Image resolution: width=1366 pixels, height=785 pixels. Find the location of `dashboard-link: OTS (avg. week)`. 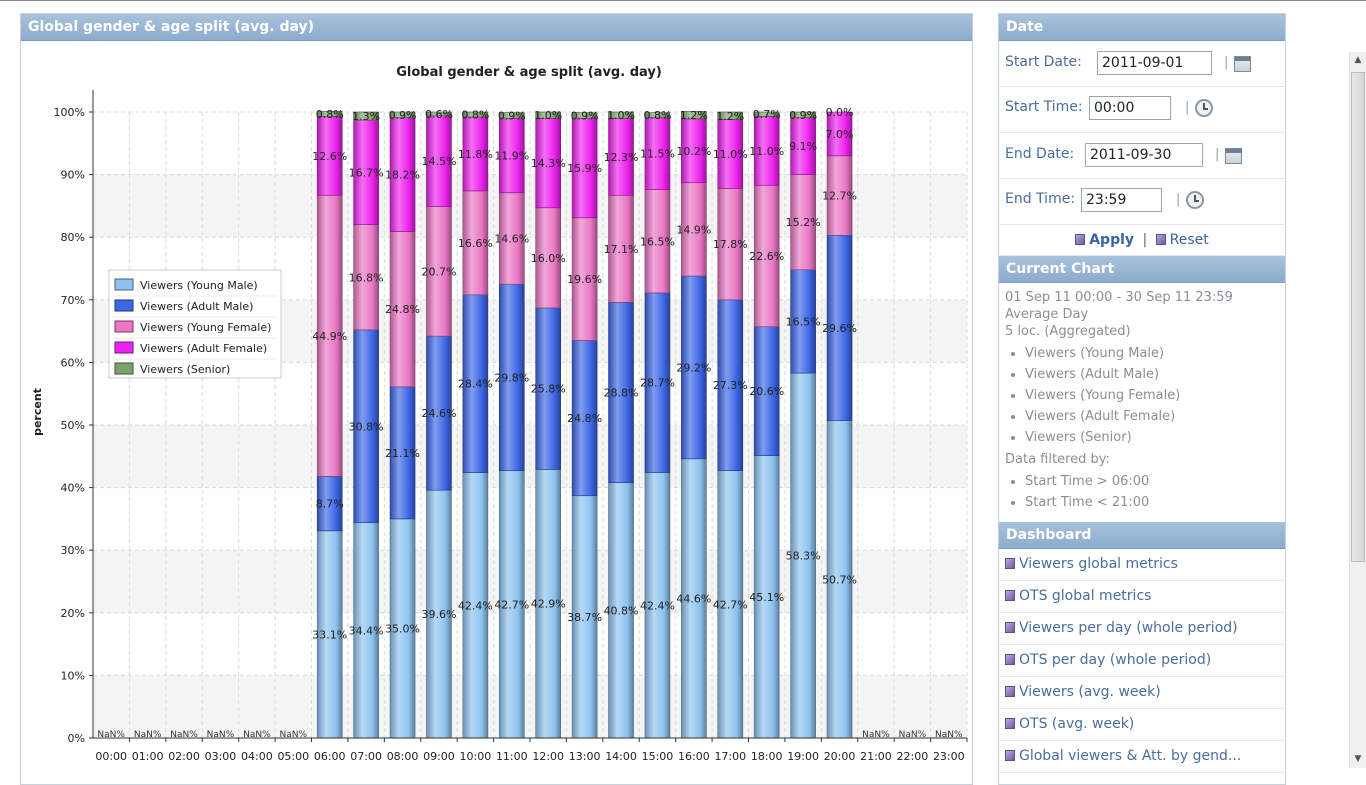

dashboard-link: OTS (avg. week) is located at coordinates (1142, 725).